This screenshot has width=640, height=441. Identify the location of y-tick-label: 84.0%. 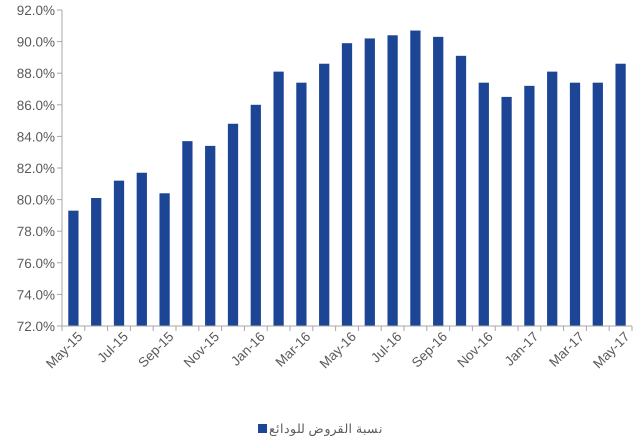
(35, 136).